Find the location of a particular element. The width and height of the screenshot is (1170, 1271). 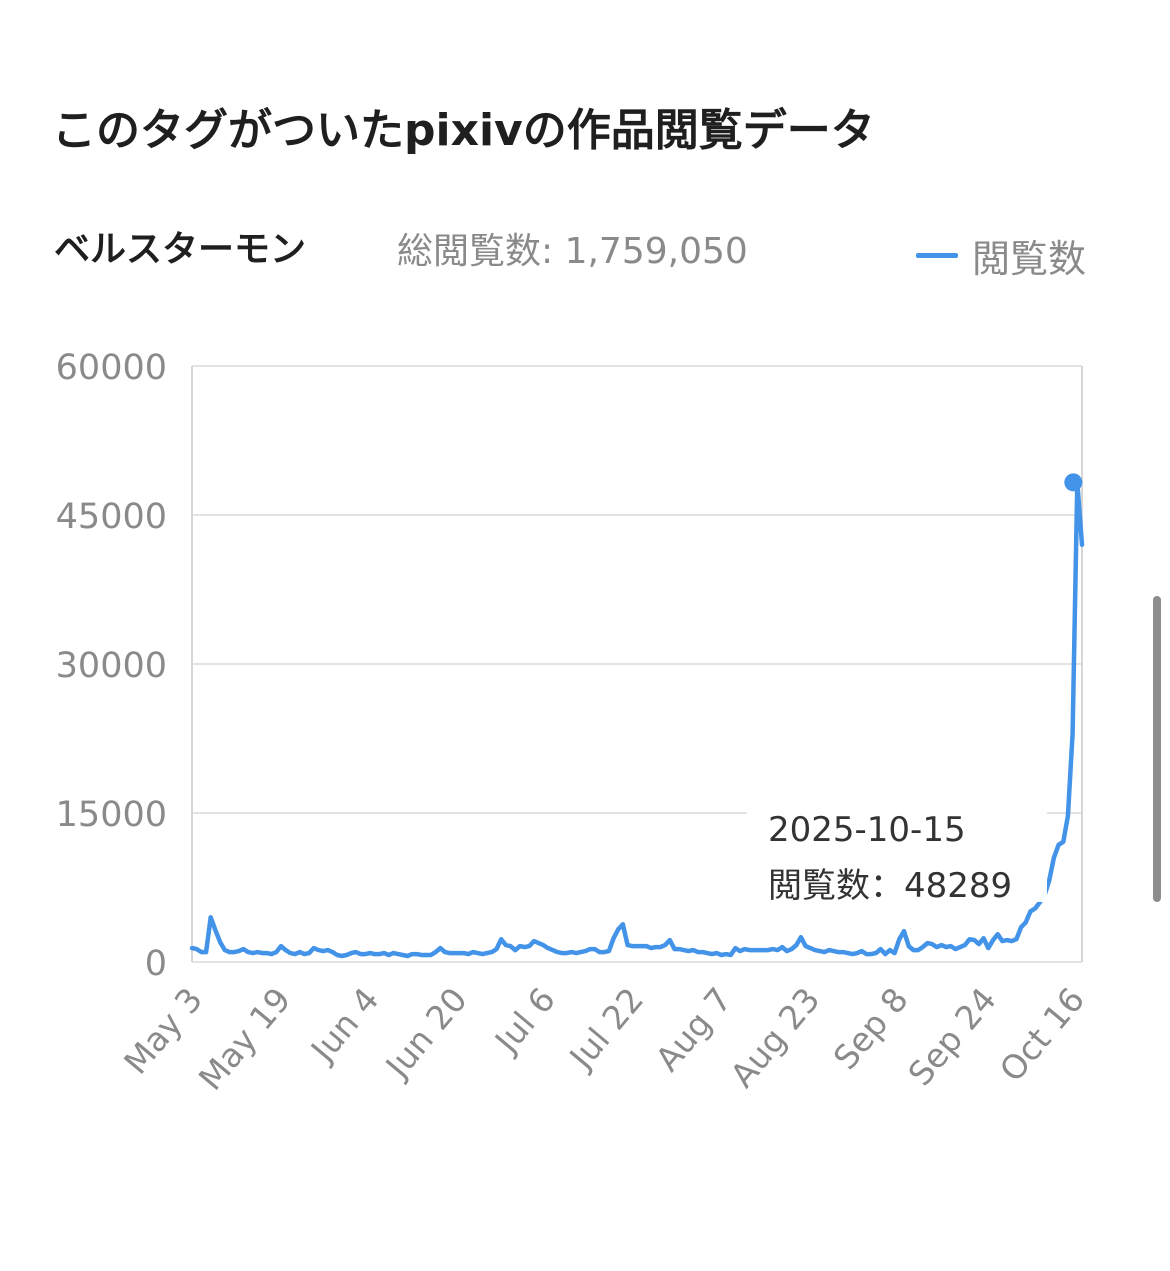

total-views-label: 総閲覧数: 1,759,050 is located at coordinates (572, 251).